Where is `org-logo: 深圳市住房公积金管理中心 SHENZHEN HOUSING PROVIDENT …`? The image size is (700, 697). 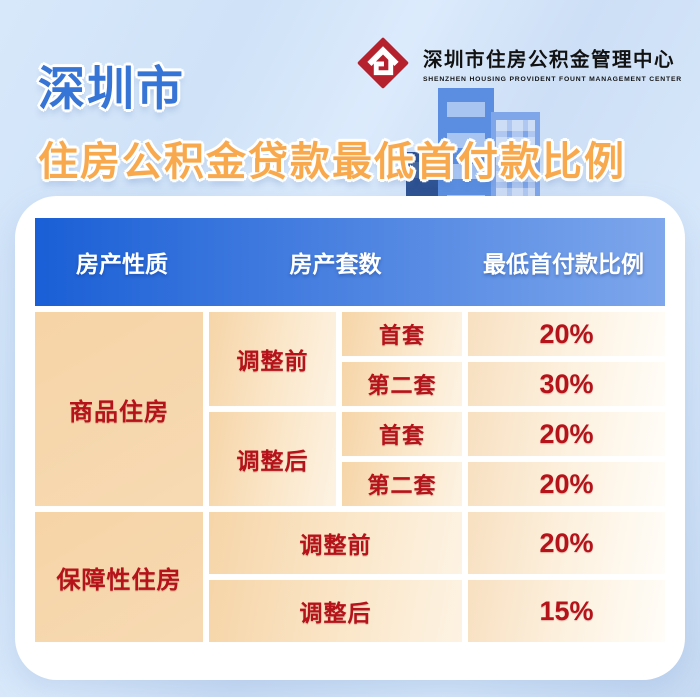
org-logo: 深圳市住房公积金管理中心 SHENZHEN HOUSING PROVIDENT … is located at coordinates (517, 63).